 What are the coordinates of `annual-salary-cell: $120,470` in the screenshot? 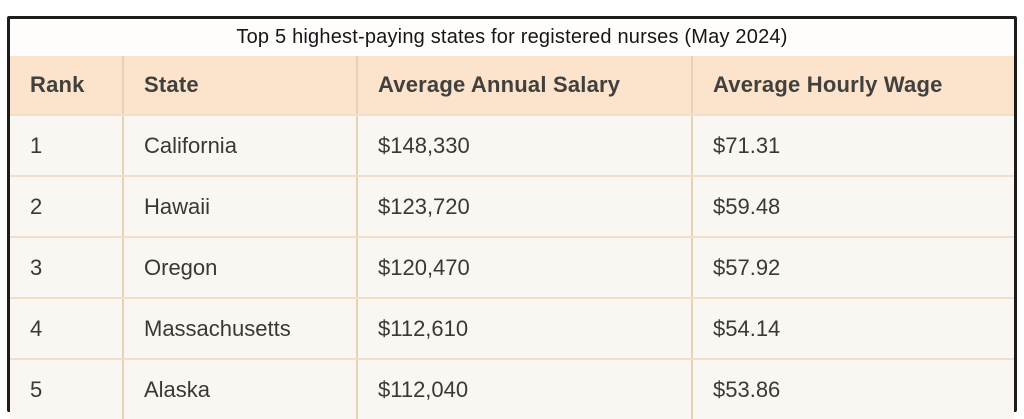 It's located at (523, 267).